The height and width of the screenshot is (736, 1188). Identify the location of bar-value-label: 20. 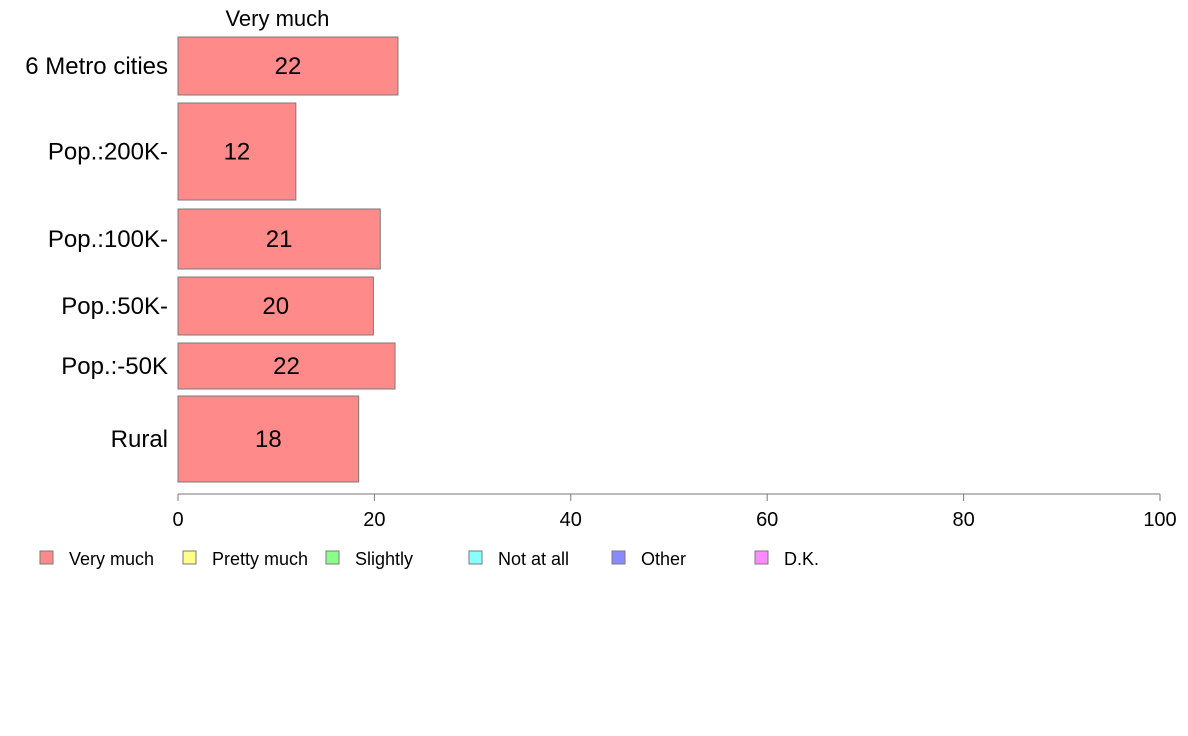
(275, 306).